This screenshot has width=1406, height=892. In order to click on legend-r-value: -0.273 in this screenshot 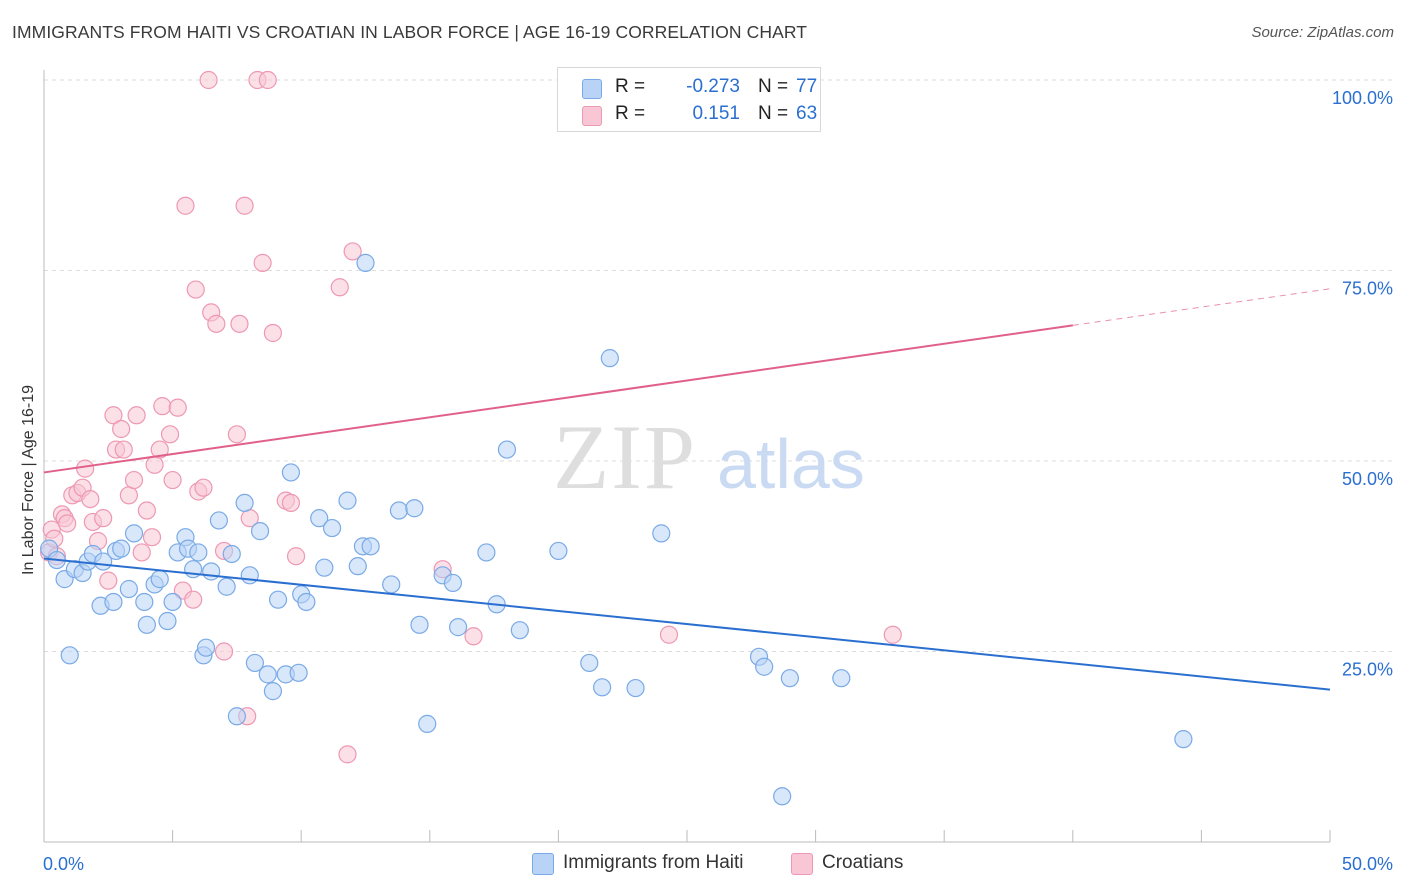, I will do `click(713, 86)`.